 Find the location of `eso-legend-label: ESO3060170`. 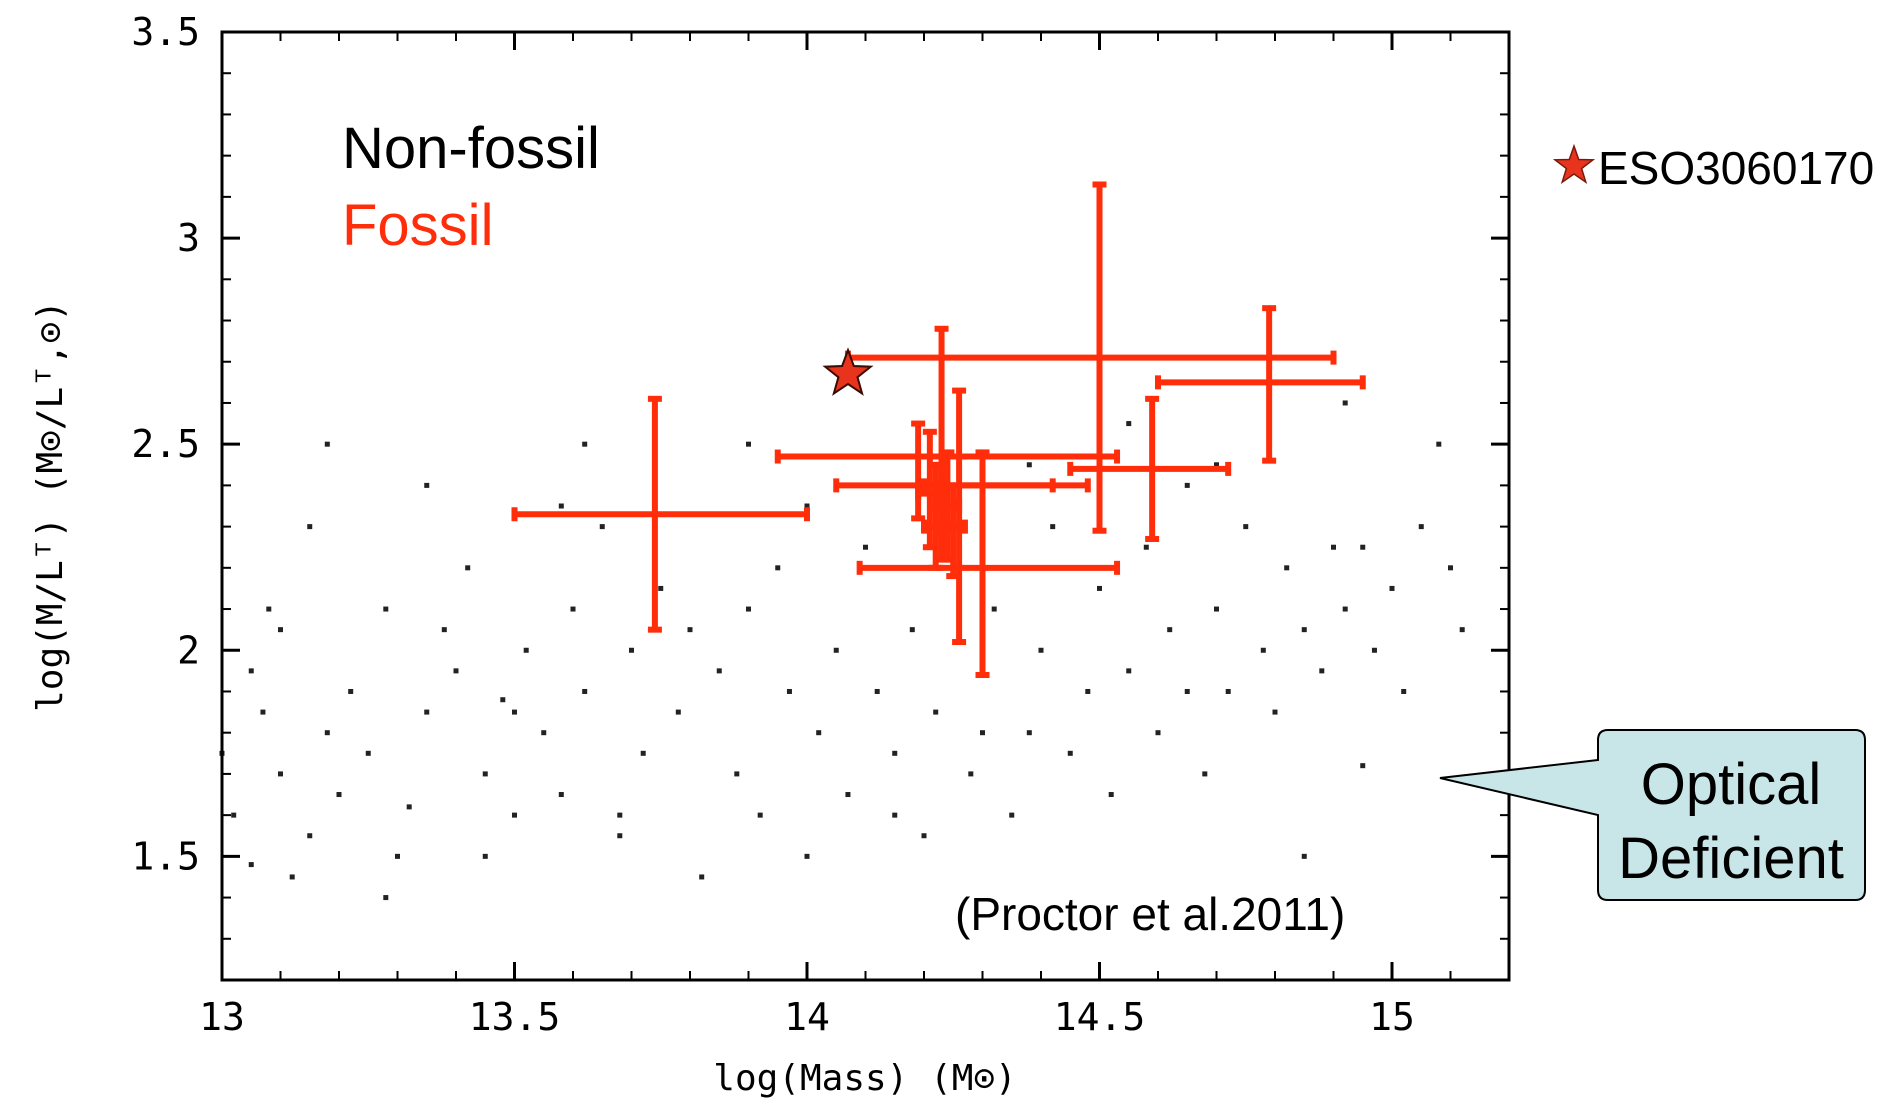

eso-legend-label: ESO3060170 is located at coordinates (1736, 168).